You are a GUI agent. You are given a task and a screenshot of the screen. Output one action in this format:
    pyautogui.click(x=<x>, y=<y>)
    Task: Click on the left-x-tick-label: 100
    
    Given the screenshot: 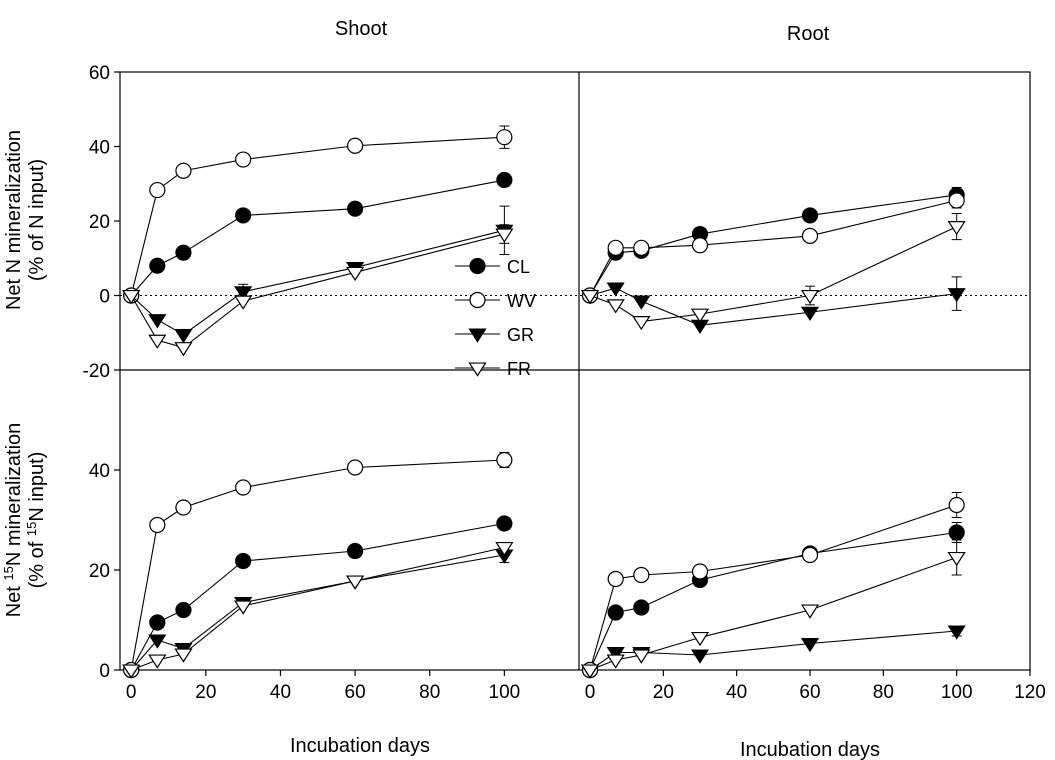 What is the action you would take?
    pyautogui.click(x=505, y=692)
    